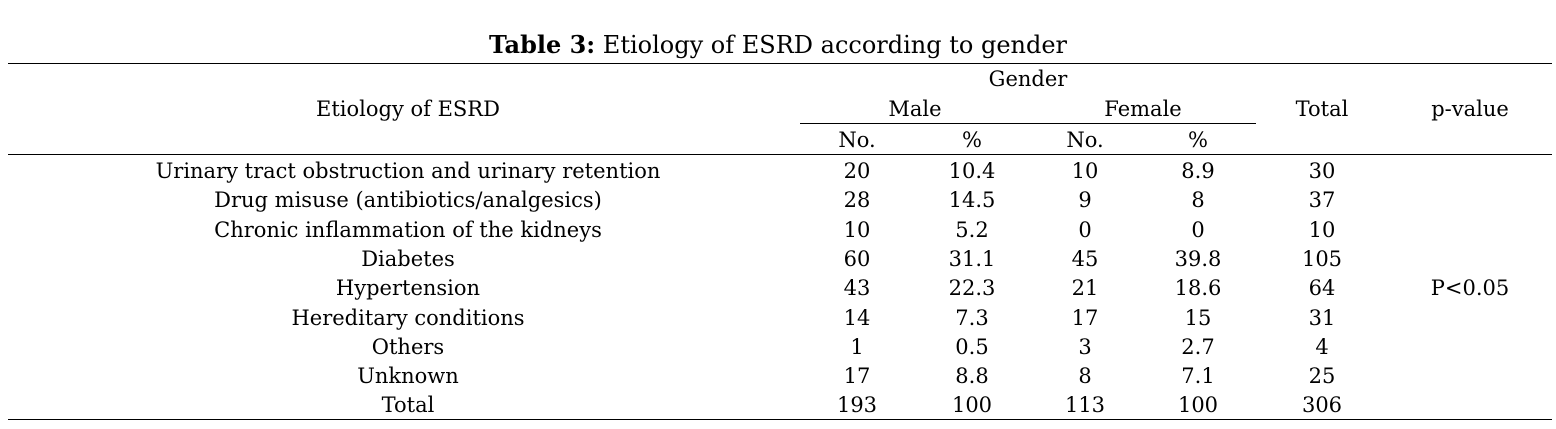 The height and width of the screenshot is (429, 1556). What do you see at coordinates (408, 347) in the screenshot?
I see `etiology-cell: Others` at bounding box center [408, 347].